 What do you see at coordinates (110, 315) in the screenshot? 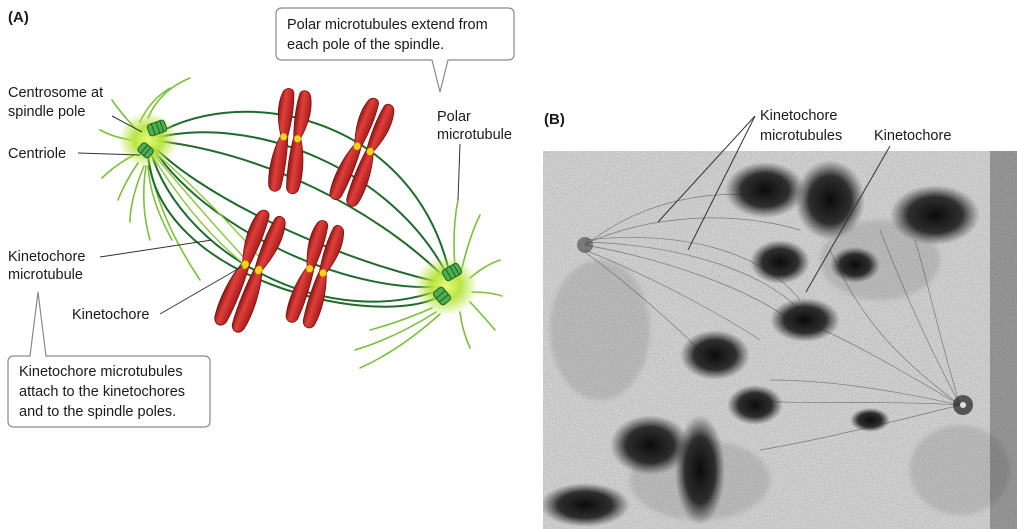
I see `label-kinetochore-a: Kinetochore` at bounding box center [110, 315].